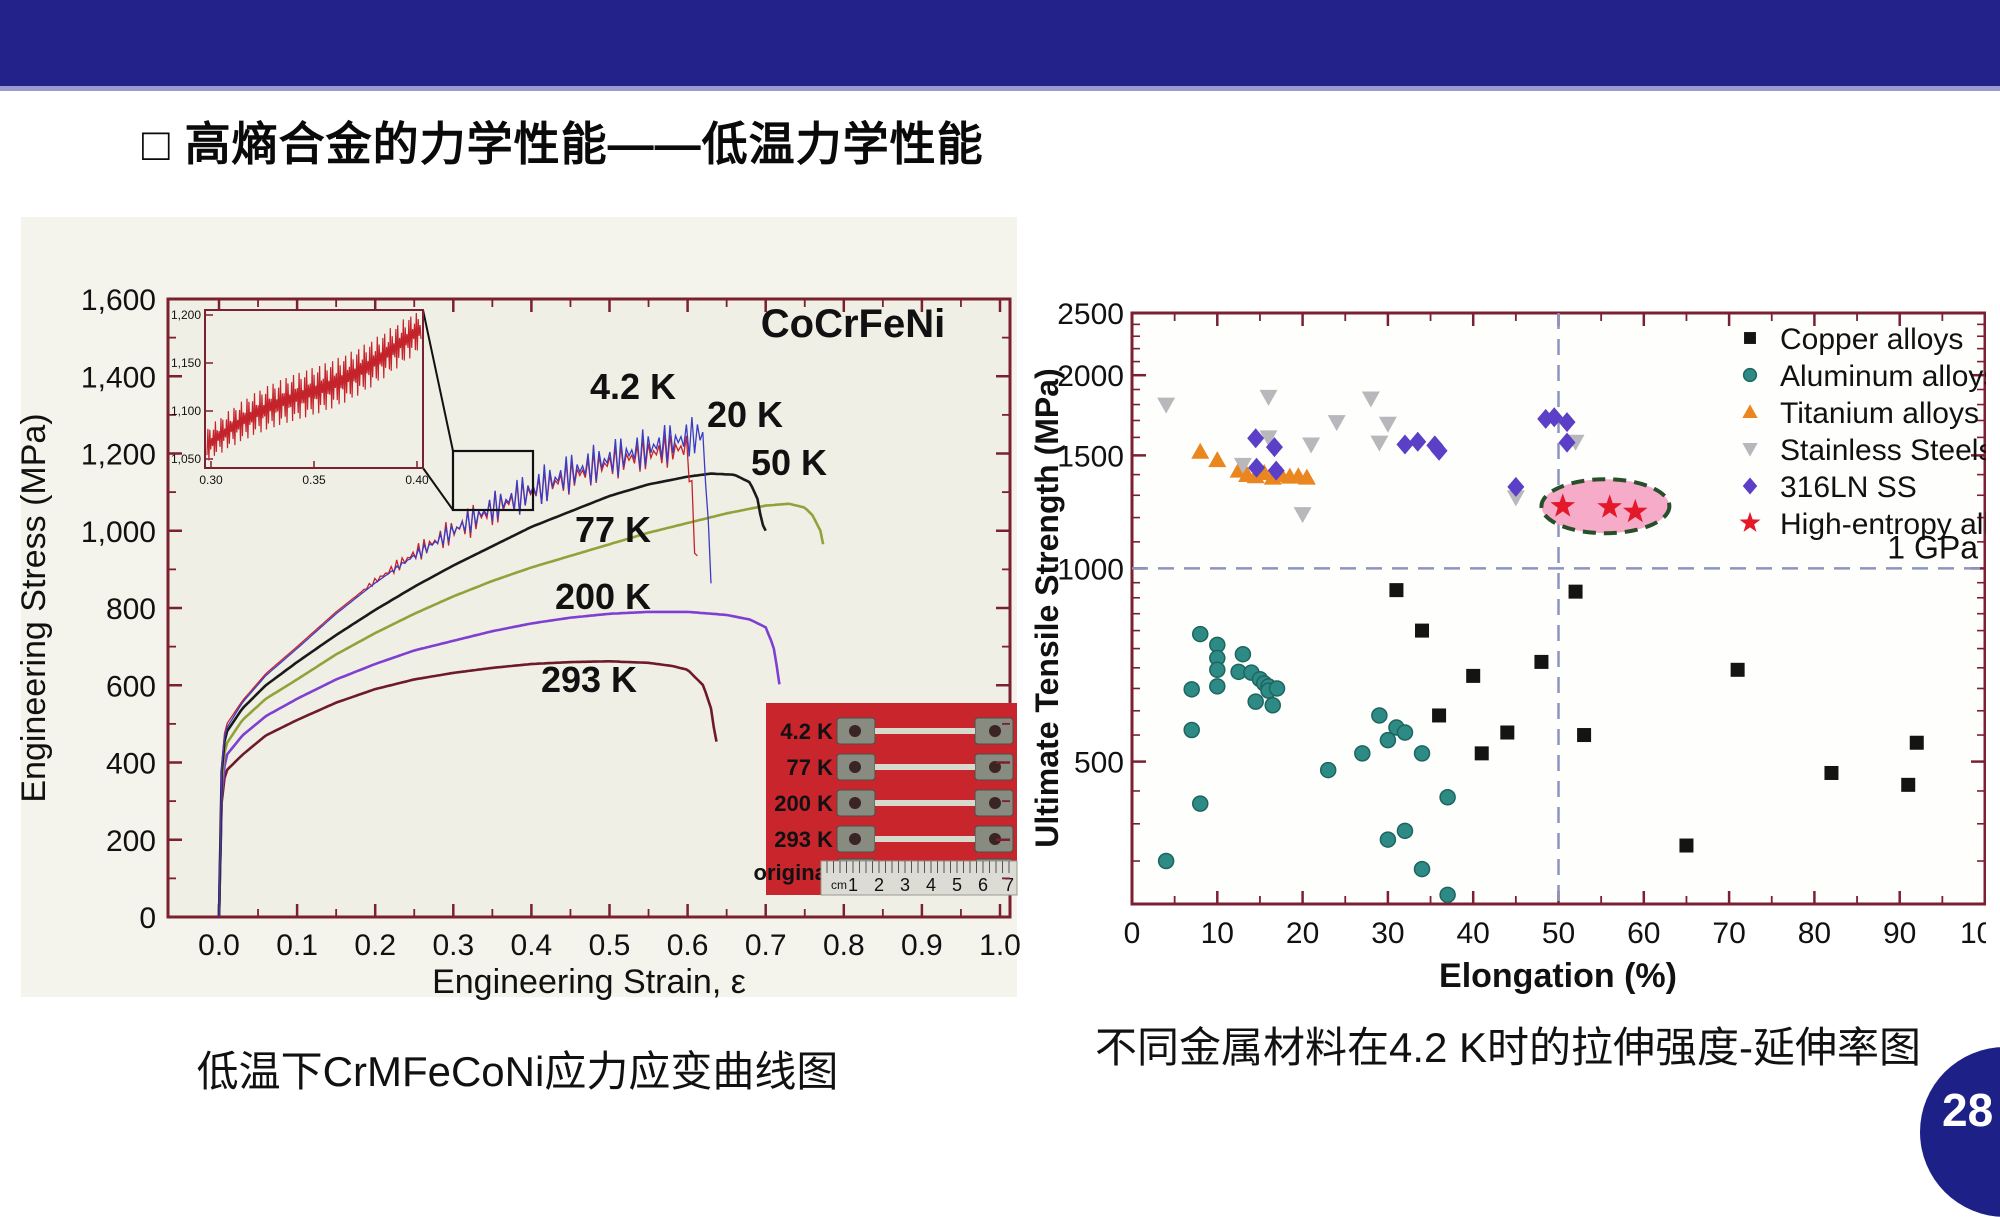 The width and height of the screenshot is (2000, 1217). What do you see at coordinates (803, 803) in the screenshot?
I see `specimen-label: 200 K` at bounding box center [803, 803].